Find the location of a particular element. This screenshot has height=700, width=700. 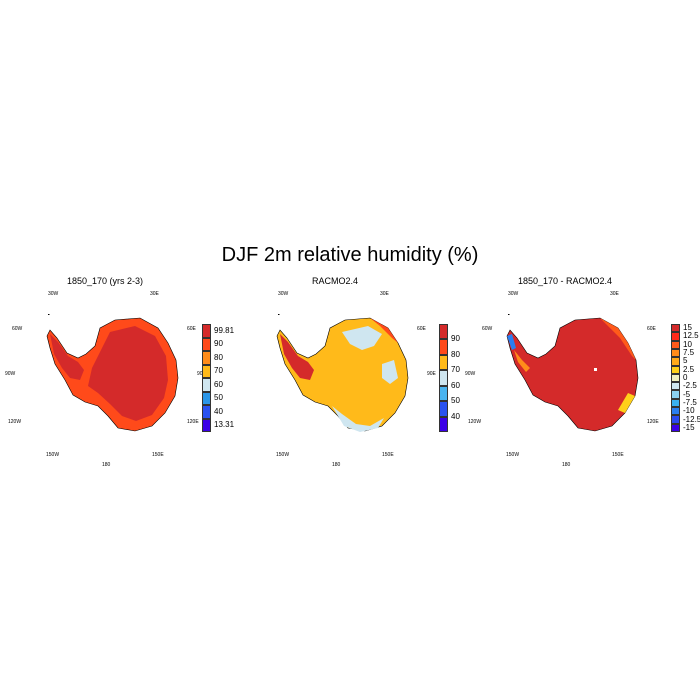

colorbar-label: 0 is located at coordinates (685, 377).